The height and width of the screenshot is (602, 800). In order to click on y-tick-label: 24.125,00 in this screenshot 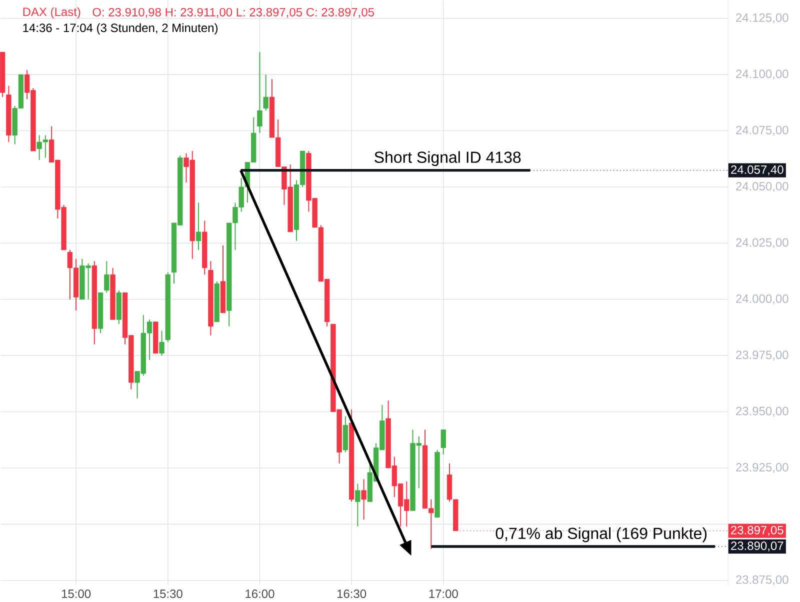, I will do `click(762, 18)`.